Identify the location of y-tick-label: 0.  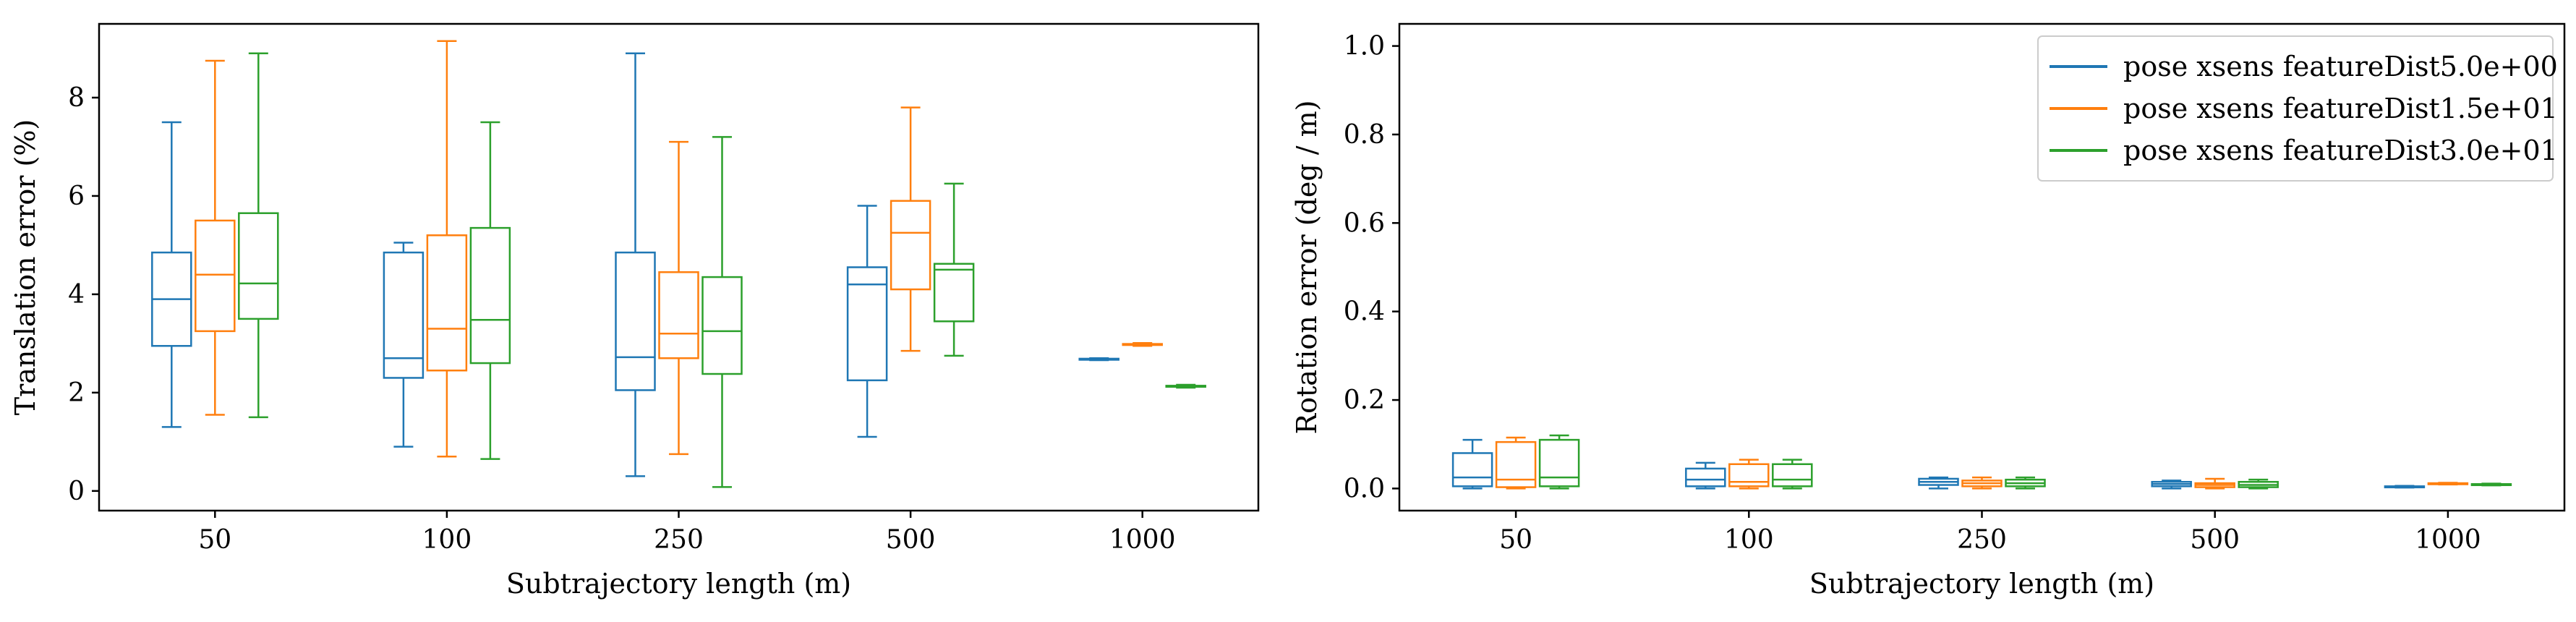
(76, 491).